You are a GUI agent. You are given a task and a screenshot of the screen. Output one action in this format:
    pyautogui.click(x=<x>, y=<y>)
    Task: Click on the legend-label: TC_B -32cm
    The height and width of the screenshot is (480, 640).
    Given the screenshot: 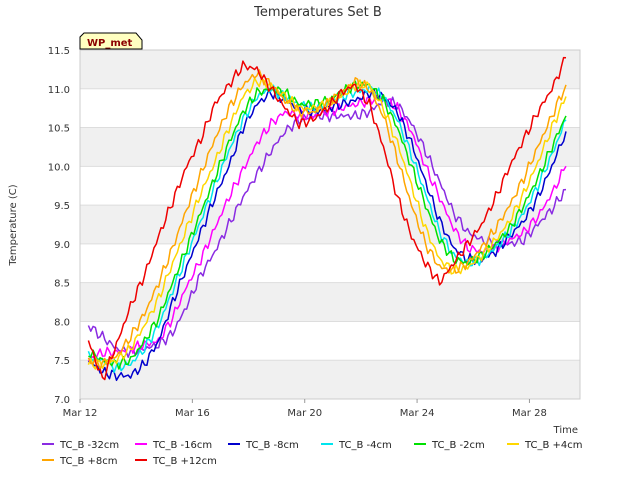 What is the action you would take?
    pyautogui.click(x=89, y=445)
    